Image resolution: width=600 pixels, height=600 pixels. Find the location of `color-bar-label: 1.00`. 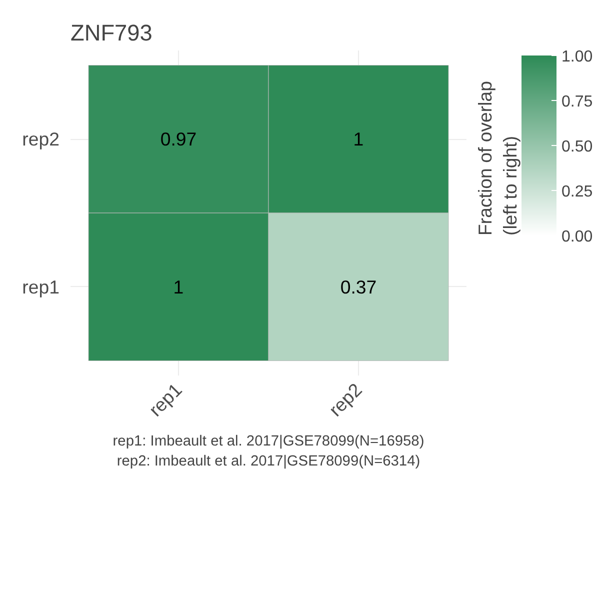

color-bar-label: 1.00 is located at coordinates (577, 57).